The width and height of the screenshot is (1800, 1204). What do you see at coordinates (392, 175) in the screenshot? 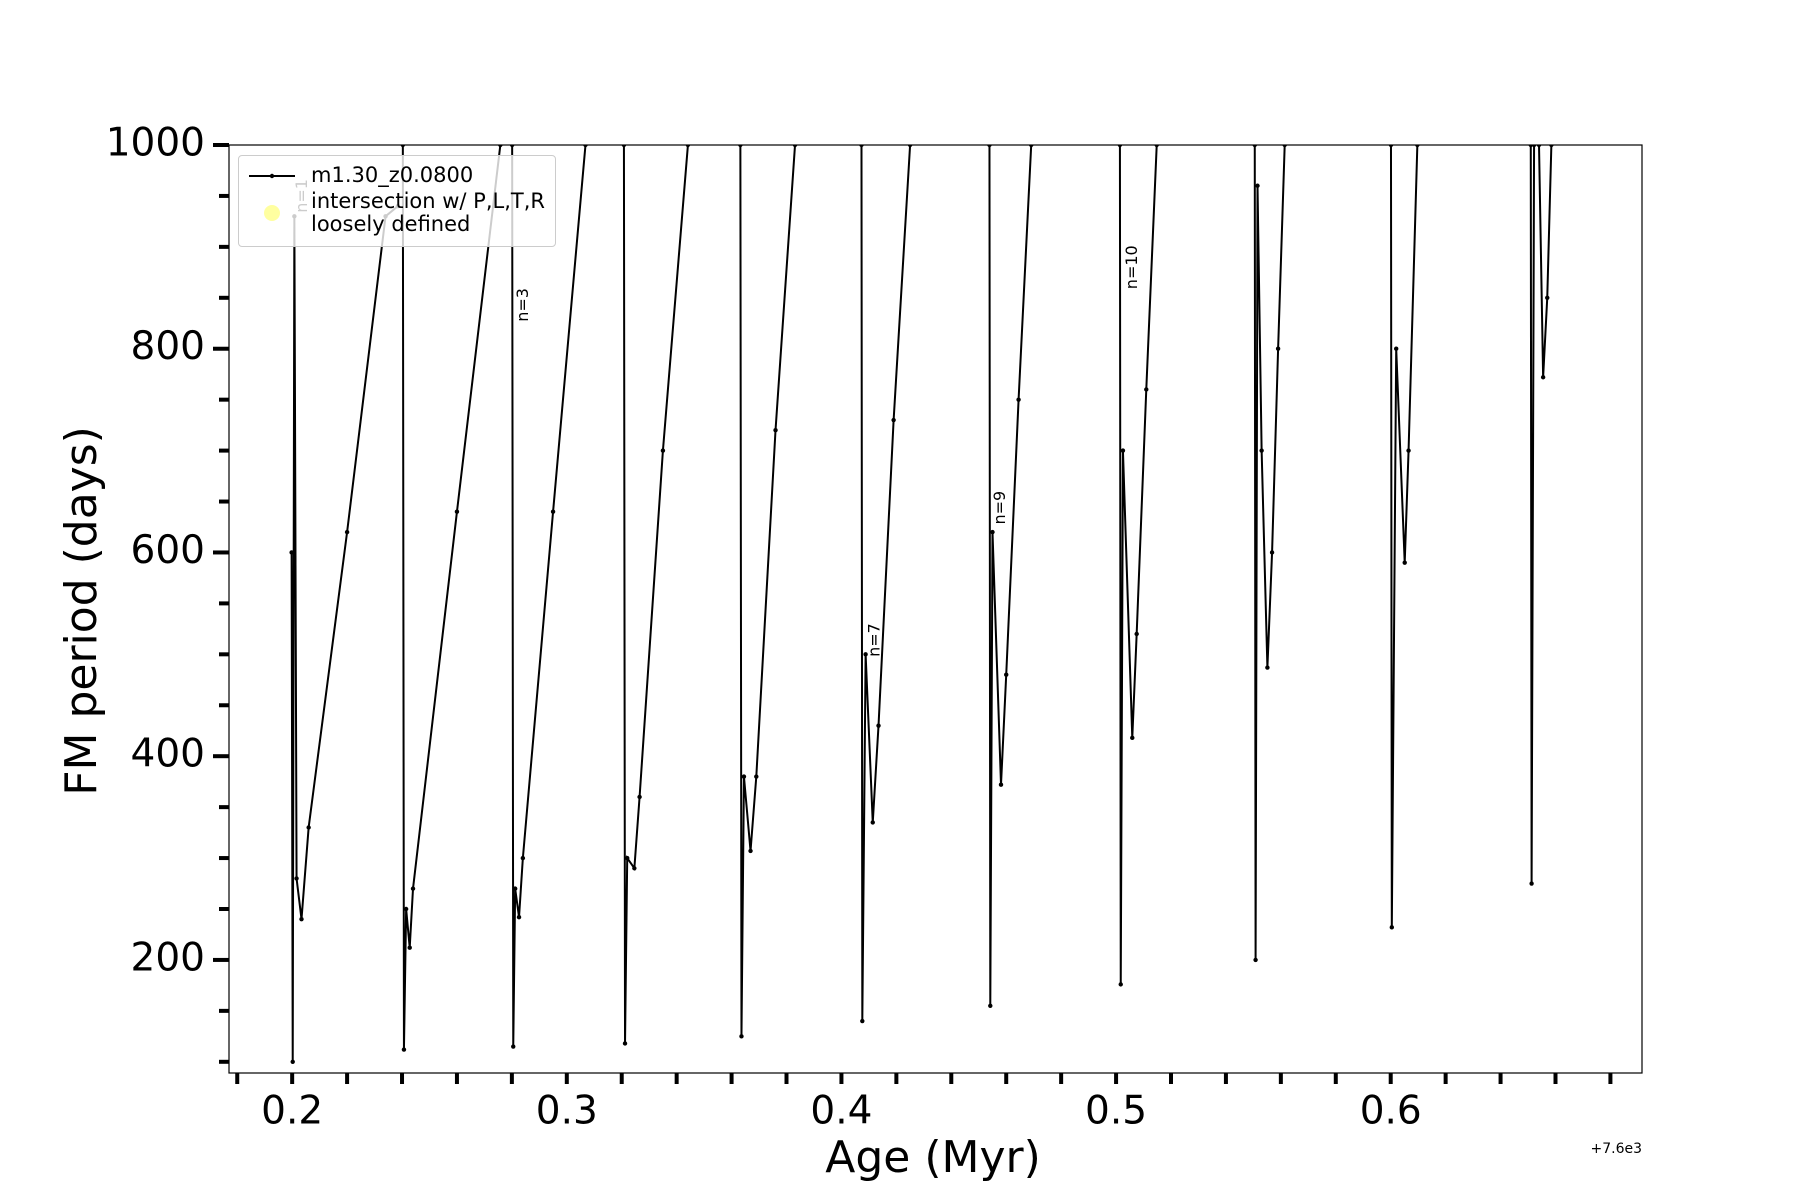
I see `legend-label: m1.30_z0.0800` at bounding box center [392, 175].